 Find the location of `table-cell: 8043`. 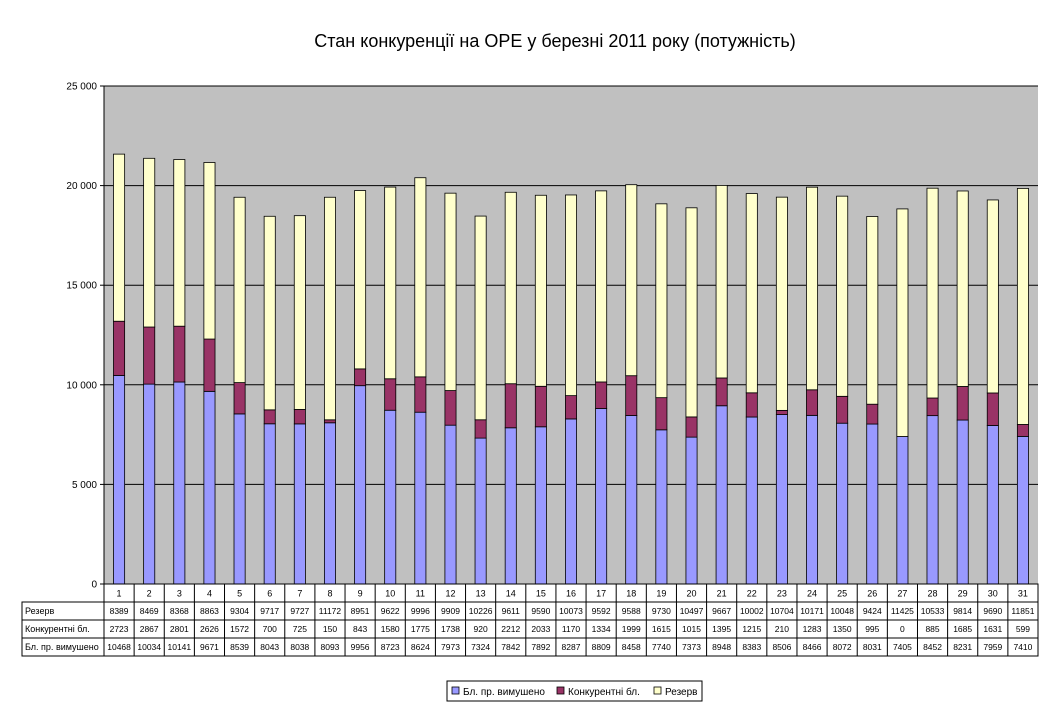

table-cell: 8043 is located at coordinates (269, 647).